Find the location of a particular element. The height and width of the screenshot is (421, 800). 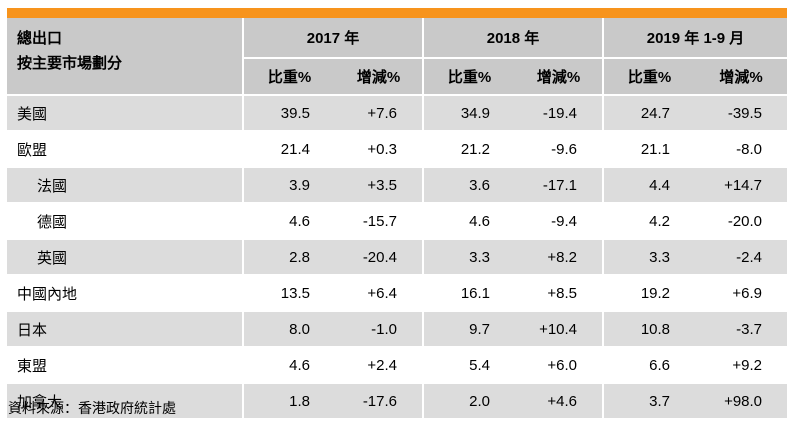

table-row: 加拿大 1.8 -17.6 2.0 +4.6 3.7 +98.0 is located at coordinates (397, 400).